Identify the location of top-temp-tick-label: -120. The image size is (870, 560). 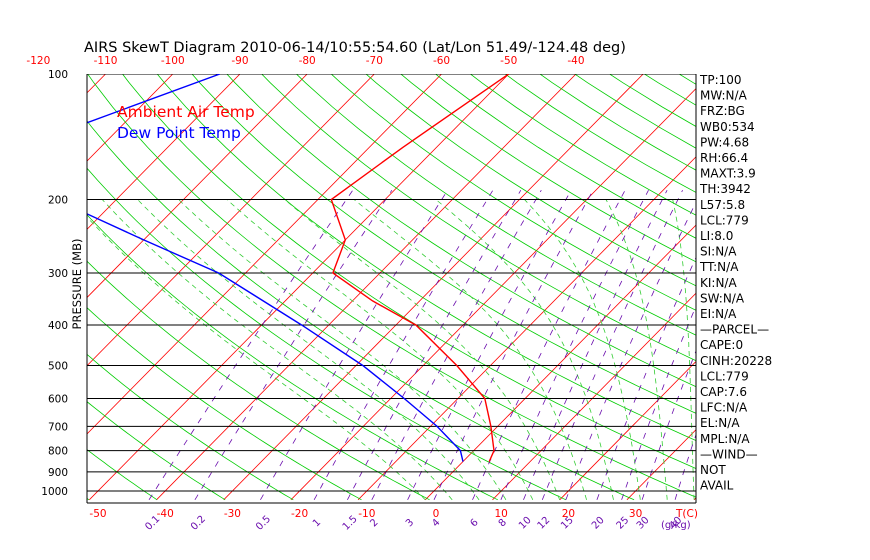
(38, 61).